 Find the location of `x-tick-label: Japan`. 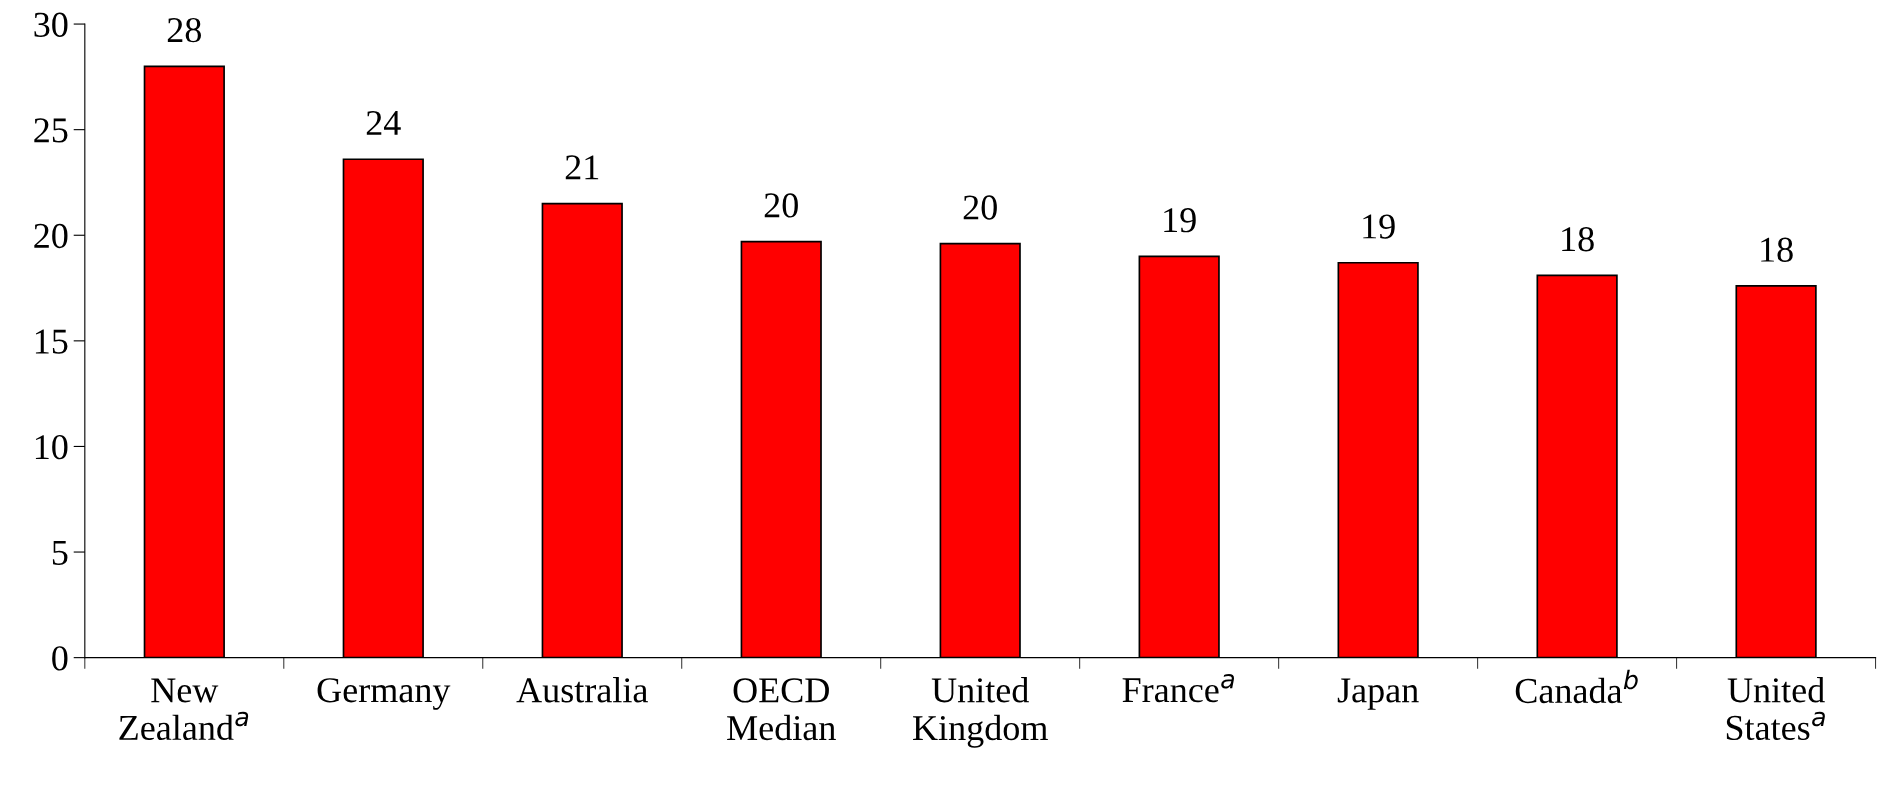

x-tick-label: Japan is located at coordinates (1378, 694).